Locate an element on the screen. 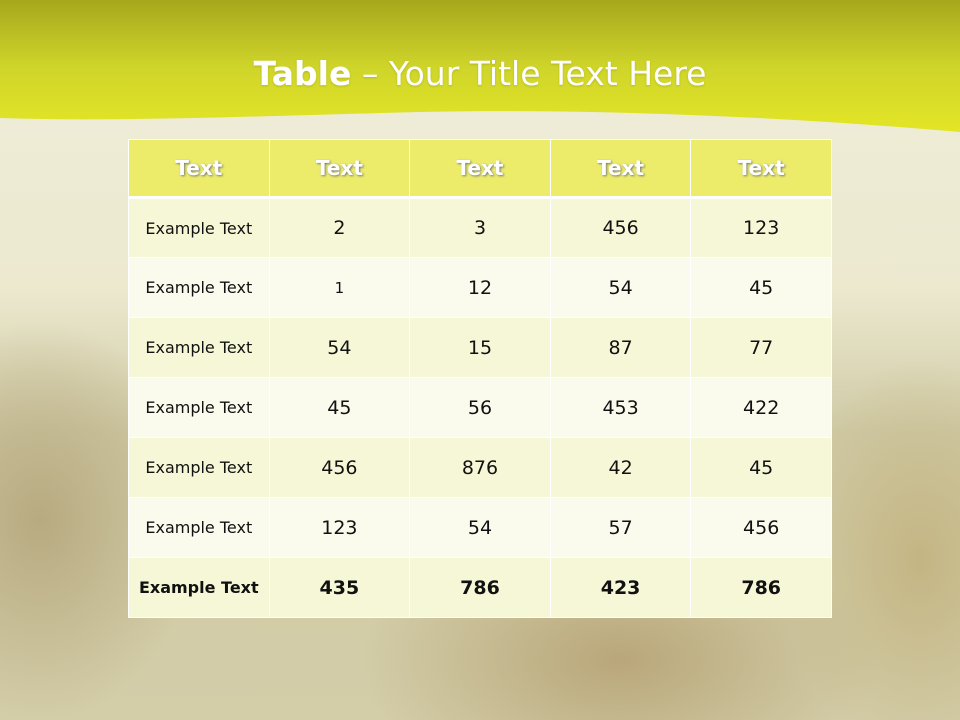 This screenshot has height=720, width=960. table-row: Example Text 1 12 54 45 is located at coordinates (480, 287).